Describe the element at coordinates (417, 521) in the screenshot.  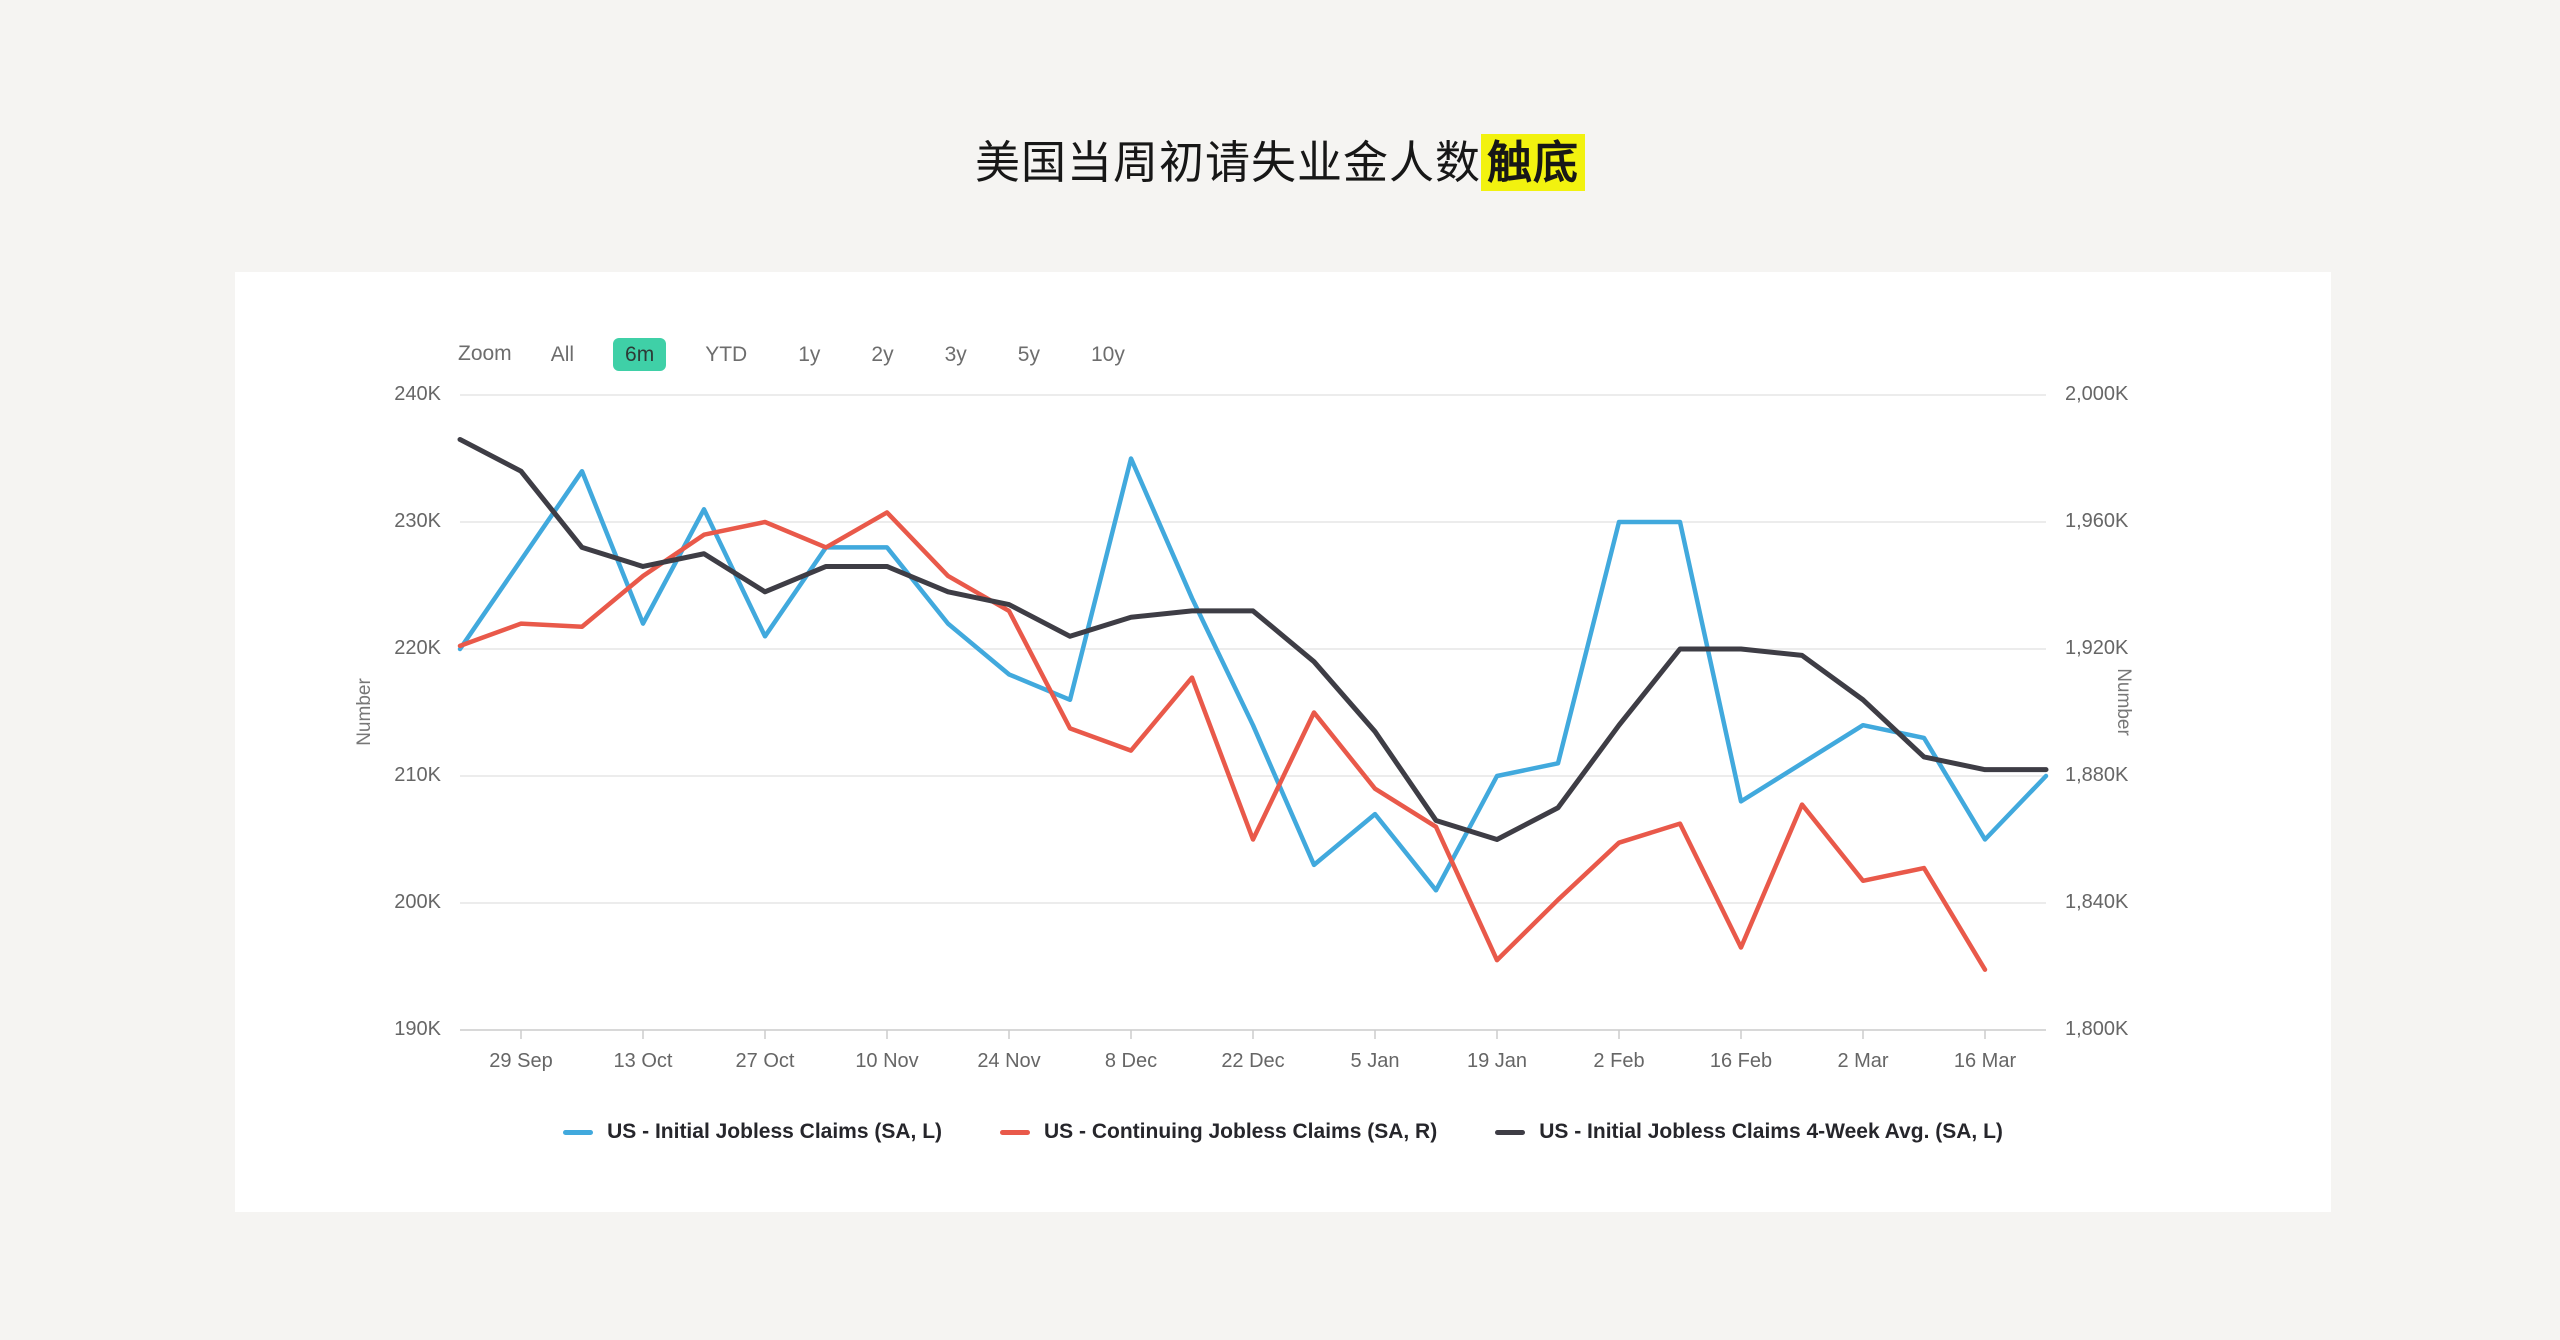
I see `left-axis-tick-label: 230K` at that location.